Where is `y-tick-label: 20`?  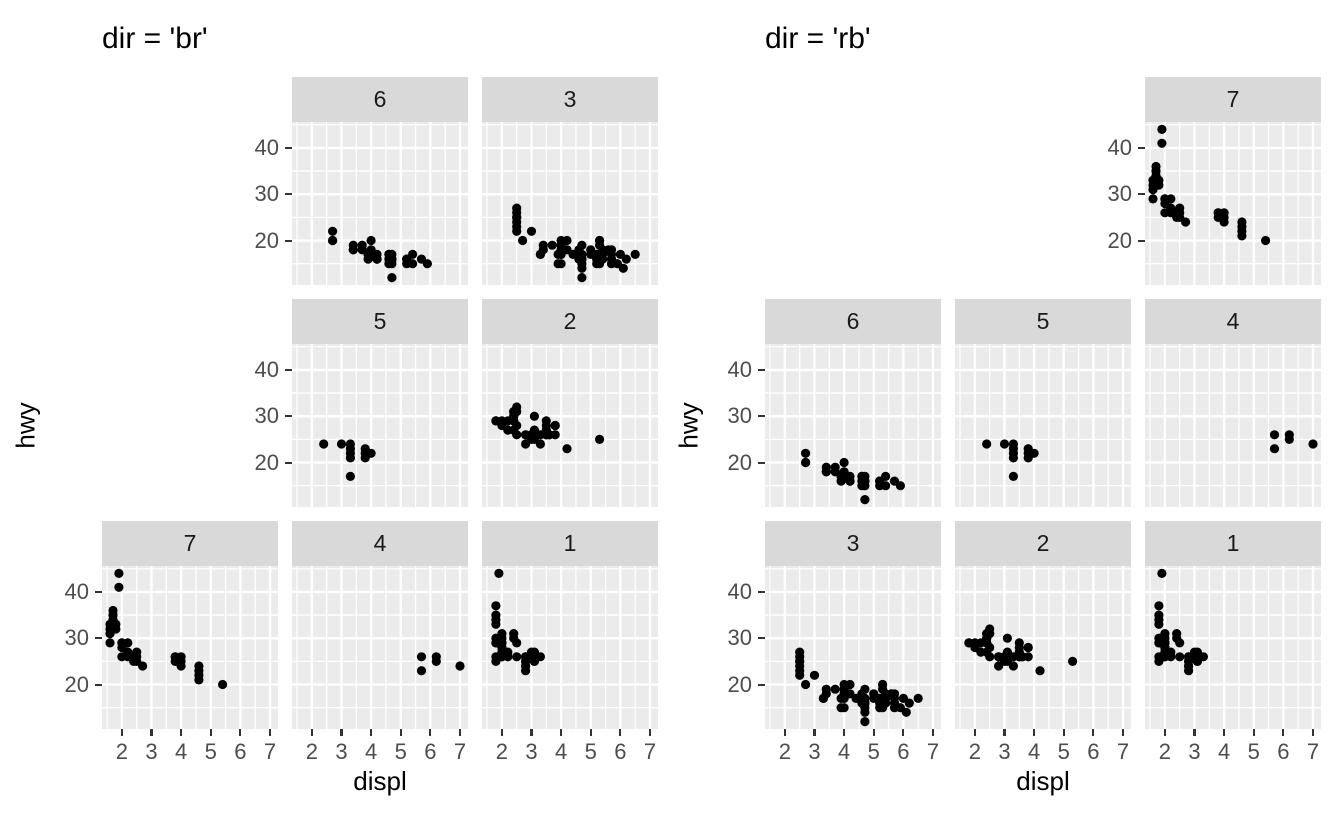 y-tick-label: 20 is located at coordinates (76, 684).